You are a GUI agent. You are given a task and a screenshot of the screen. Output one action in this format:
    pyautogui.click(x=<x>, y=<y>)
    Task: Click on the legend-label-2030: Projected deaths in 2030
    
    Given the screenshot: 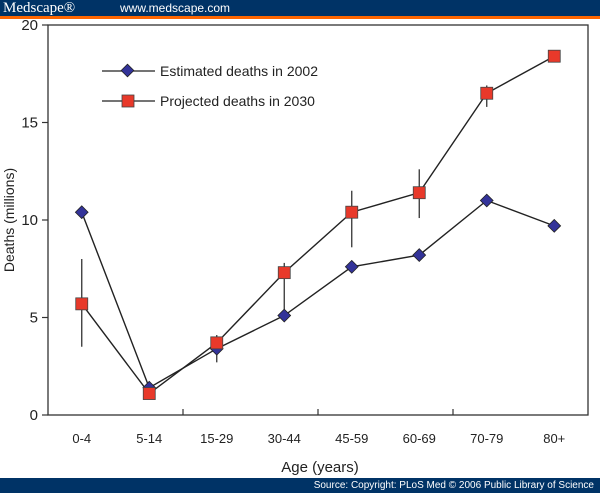 What is the action you would take?
    pyautogui.click(x=237, y=101)
    